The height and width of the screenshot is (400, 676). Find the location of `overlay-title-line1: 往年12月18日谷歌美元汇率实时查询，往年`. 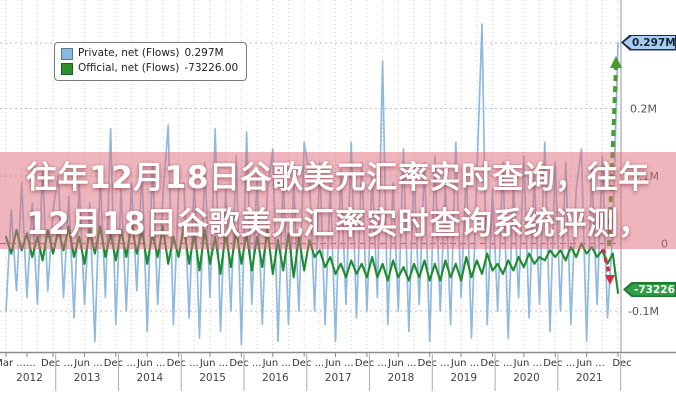

overlay-title-line1: 往年12月18日谷歌美元汇率实时查询，往年 is located at coordinates (338, 177).